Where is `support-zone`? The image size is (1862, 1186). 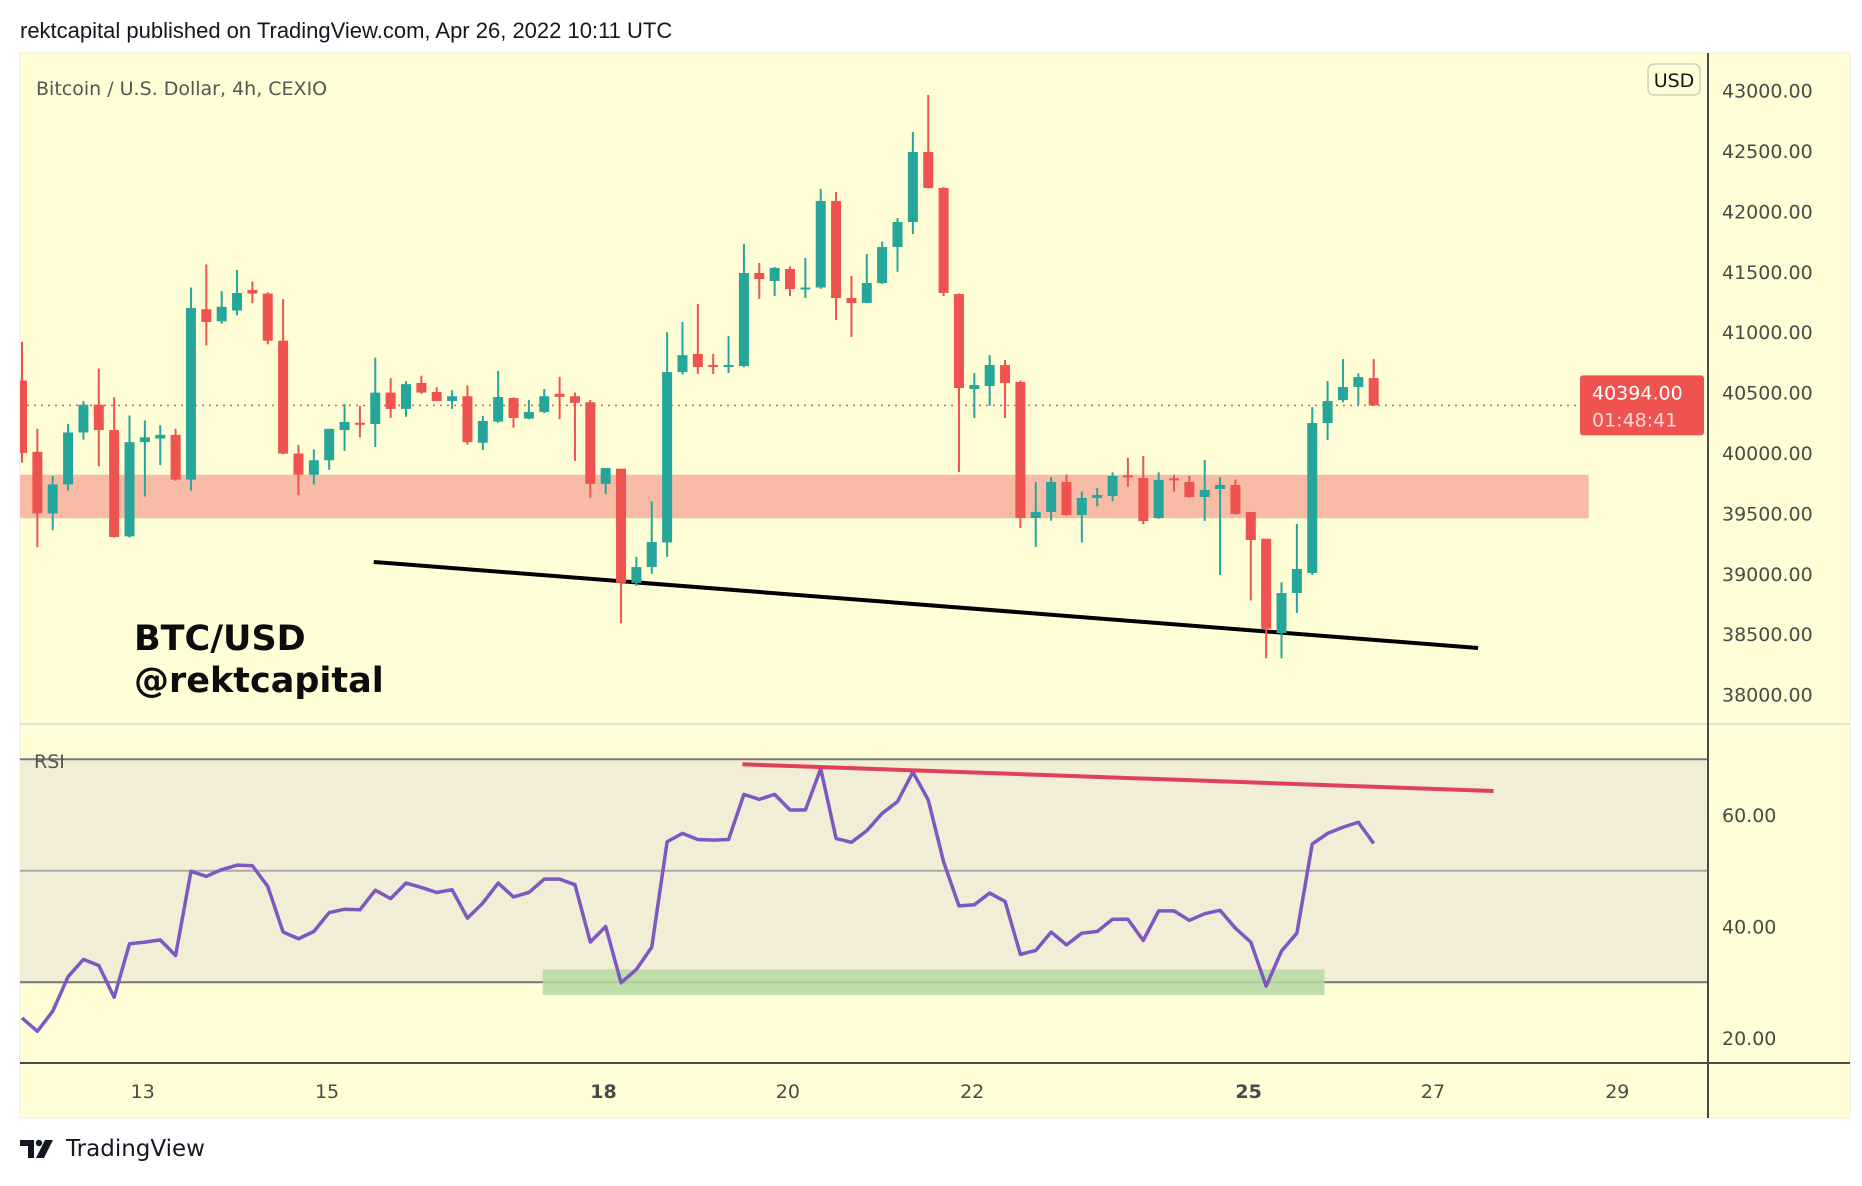 support-zone is located at coordinates (804, 496).